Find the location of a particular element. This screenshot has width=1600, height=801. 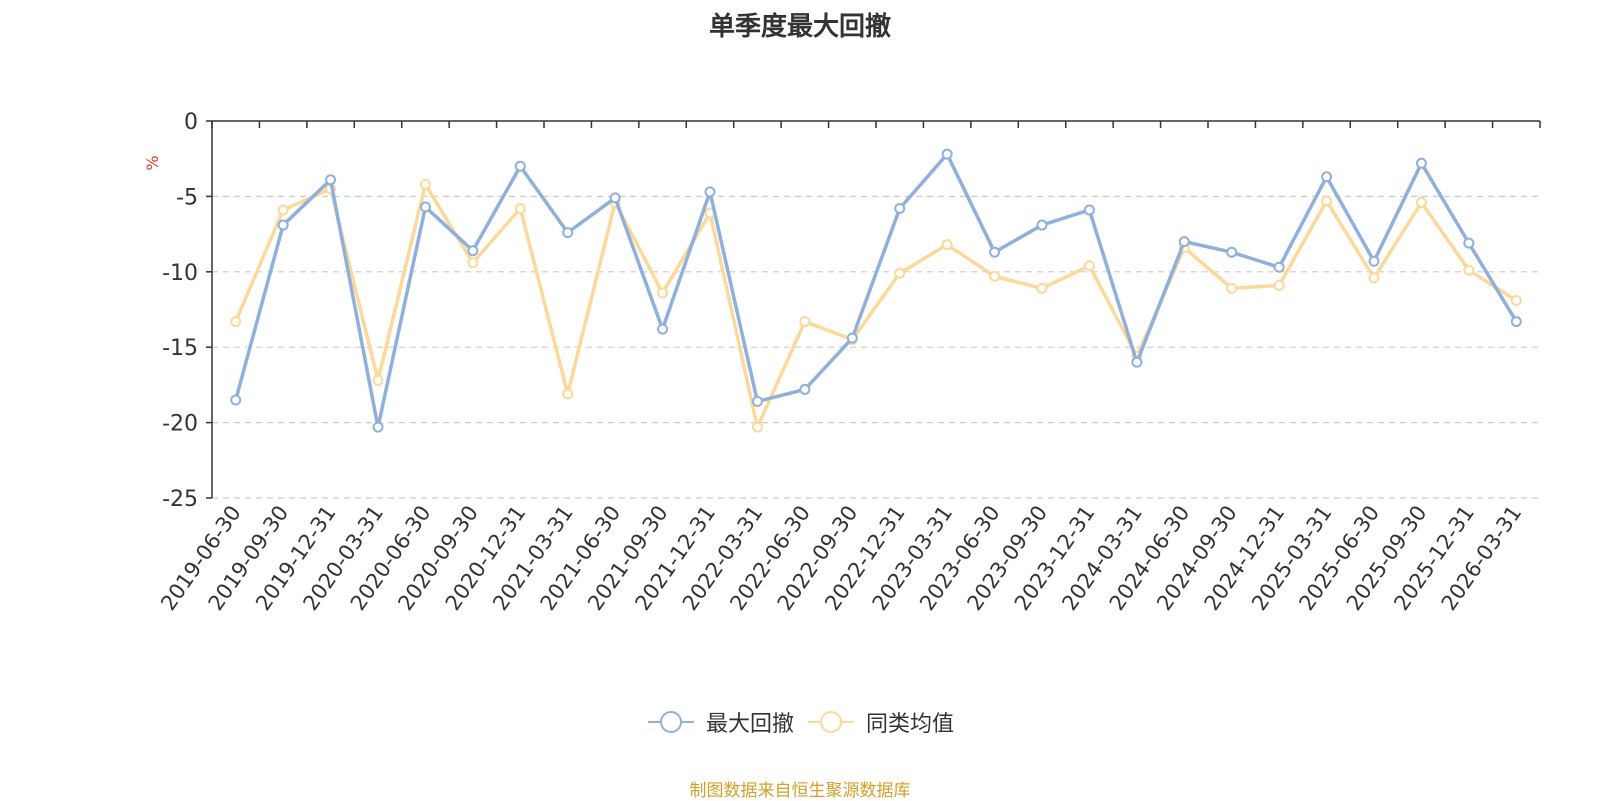

source-note: 制图数据来自恒生聚源数据库 is located at coordinates (800, 791).